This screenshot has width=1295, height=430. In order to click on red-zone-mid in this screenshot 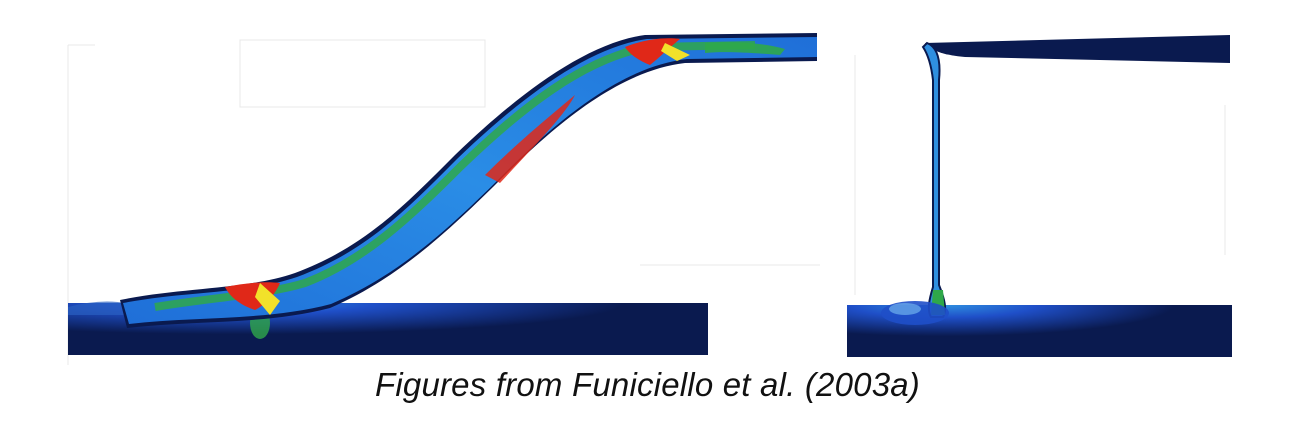, I will do `click(530, 139)`.